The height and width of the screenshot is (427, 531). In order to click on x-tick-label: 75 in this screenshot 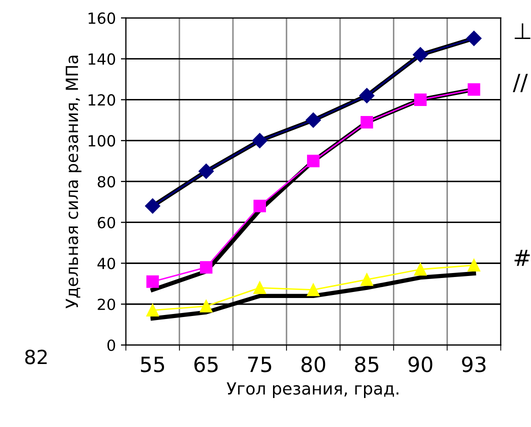, I will do `click(260, 364)`.